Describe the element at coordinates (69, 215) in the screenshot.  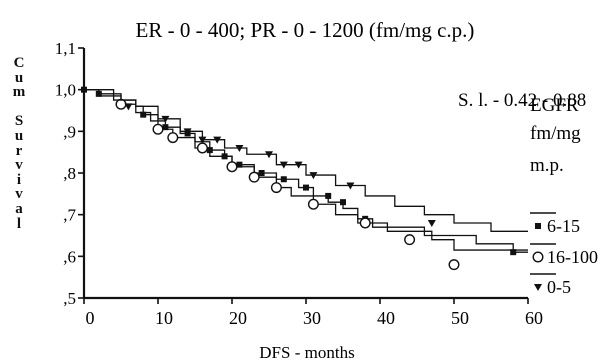
I see `y-tick-label: ,7` at that location.